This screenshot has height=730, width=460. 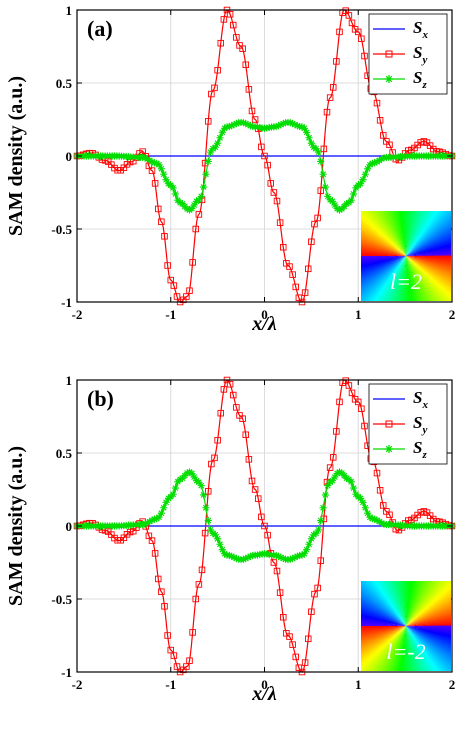 I want to click on phase-inset: l=2, so click(x=406, y=256).